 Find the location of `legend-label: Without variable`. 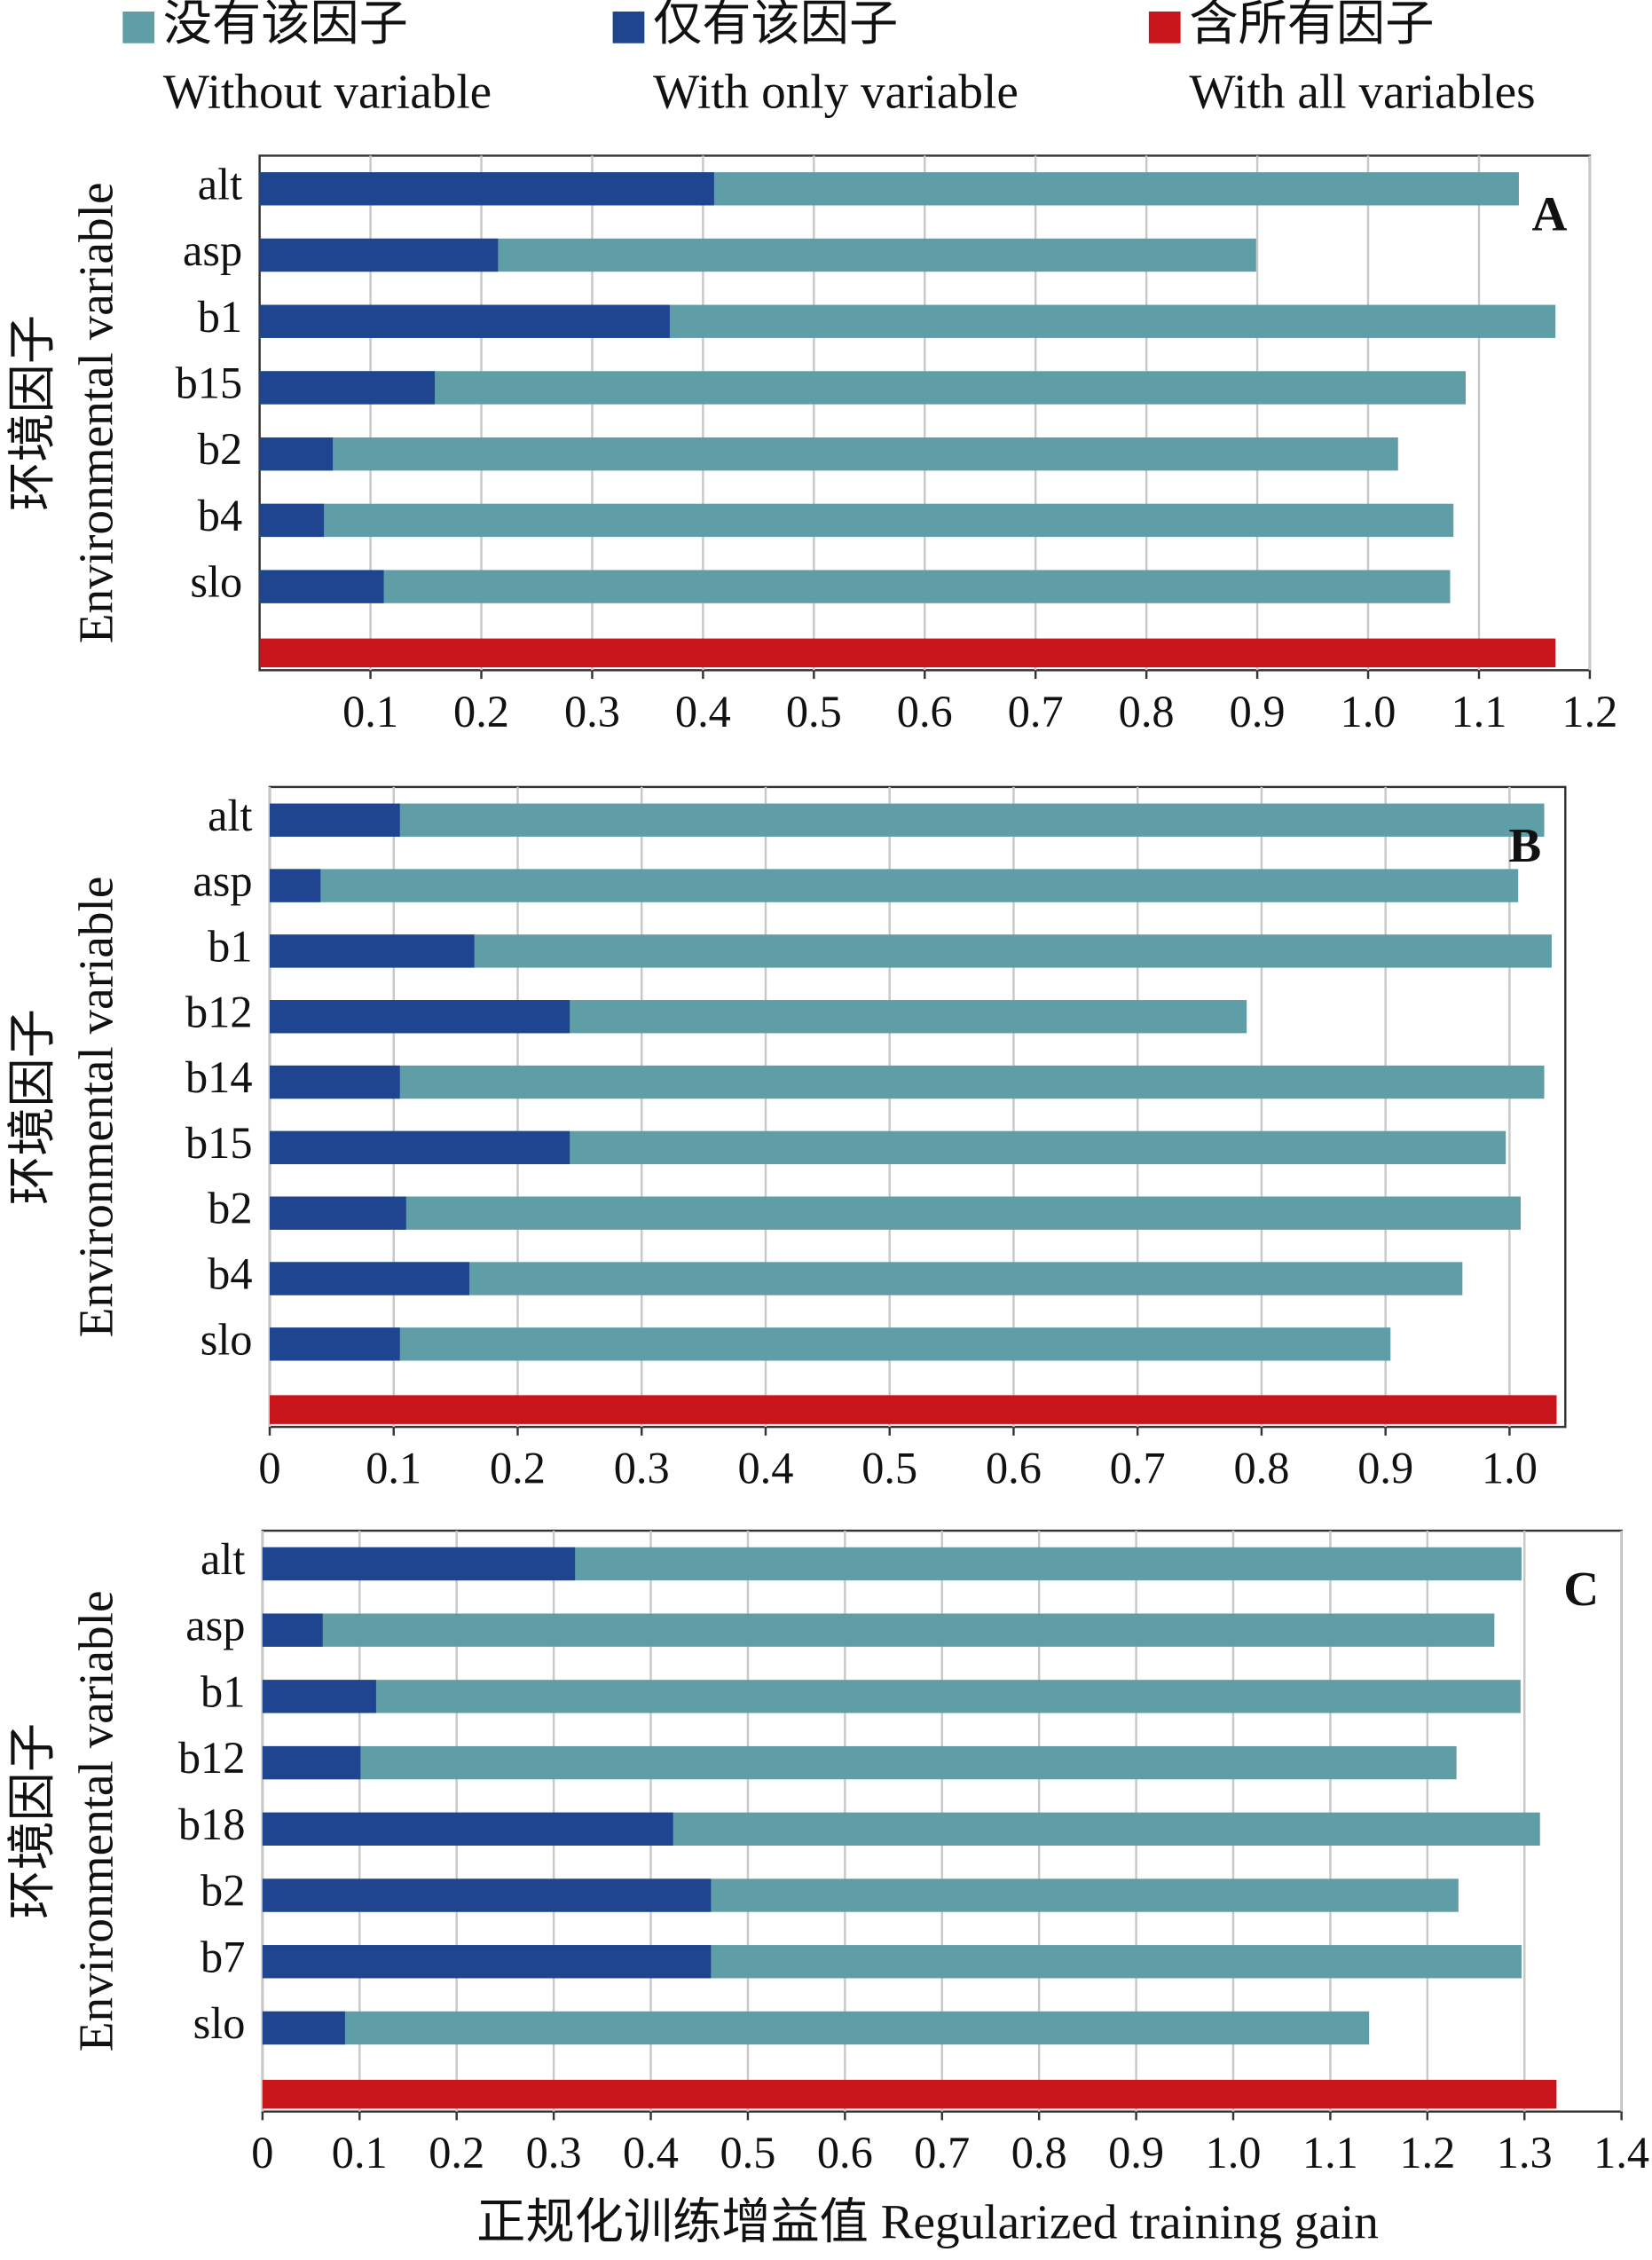

legend-label: Without variable is located at coordinates (327, 92).